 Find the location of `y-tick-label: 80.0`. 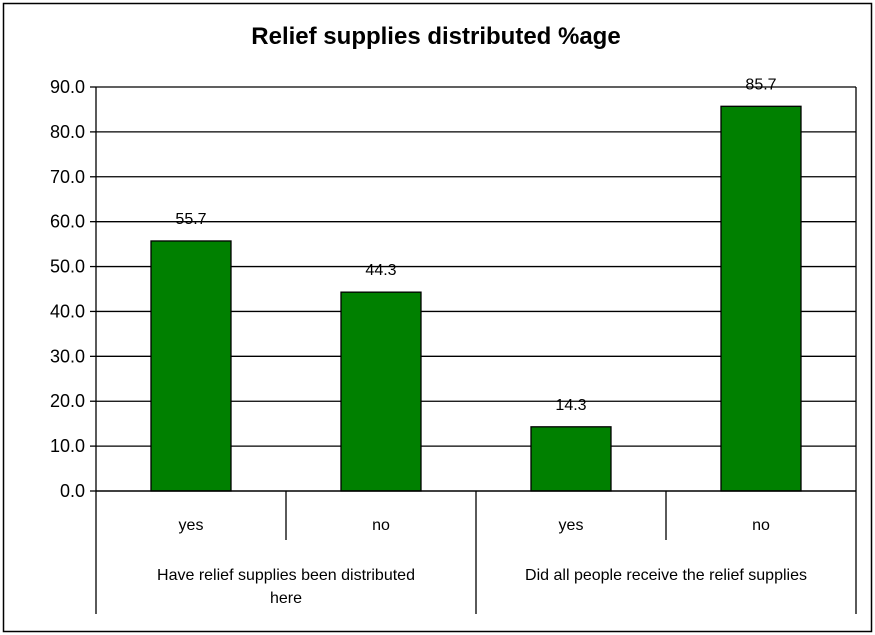

y-tick-label: 80.0 is located at coordinates (67, 132).